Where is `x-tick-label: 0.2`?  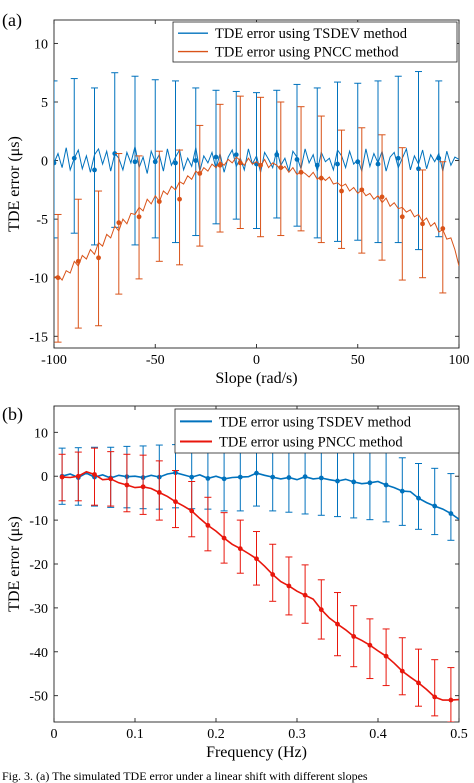
x-tick-label: 0.2 is located at coordinates (216, 734).